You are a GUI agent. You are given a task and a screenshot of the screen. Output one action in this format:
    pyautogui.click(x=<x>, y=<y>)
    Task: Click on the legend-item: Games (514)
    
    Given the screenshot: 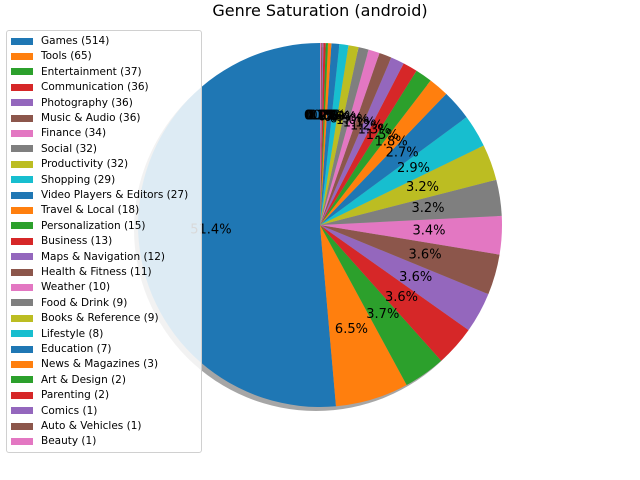 What is the action you would take?
    pyautogui.click(x=60, y=41)
    